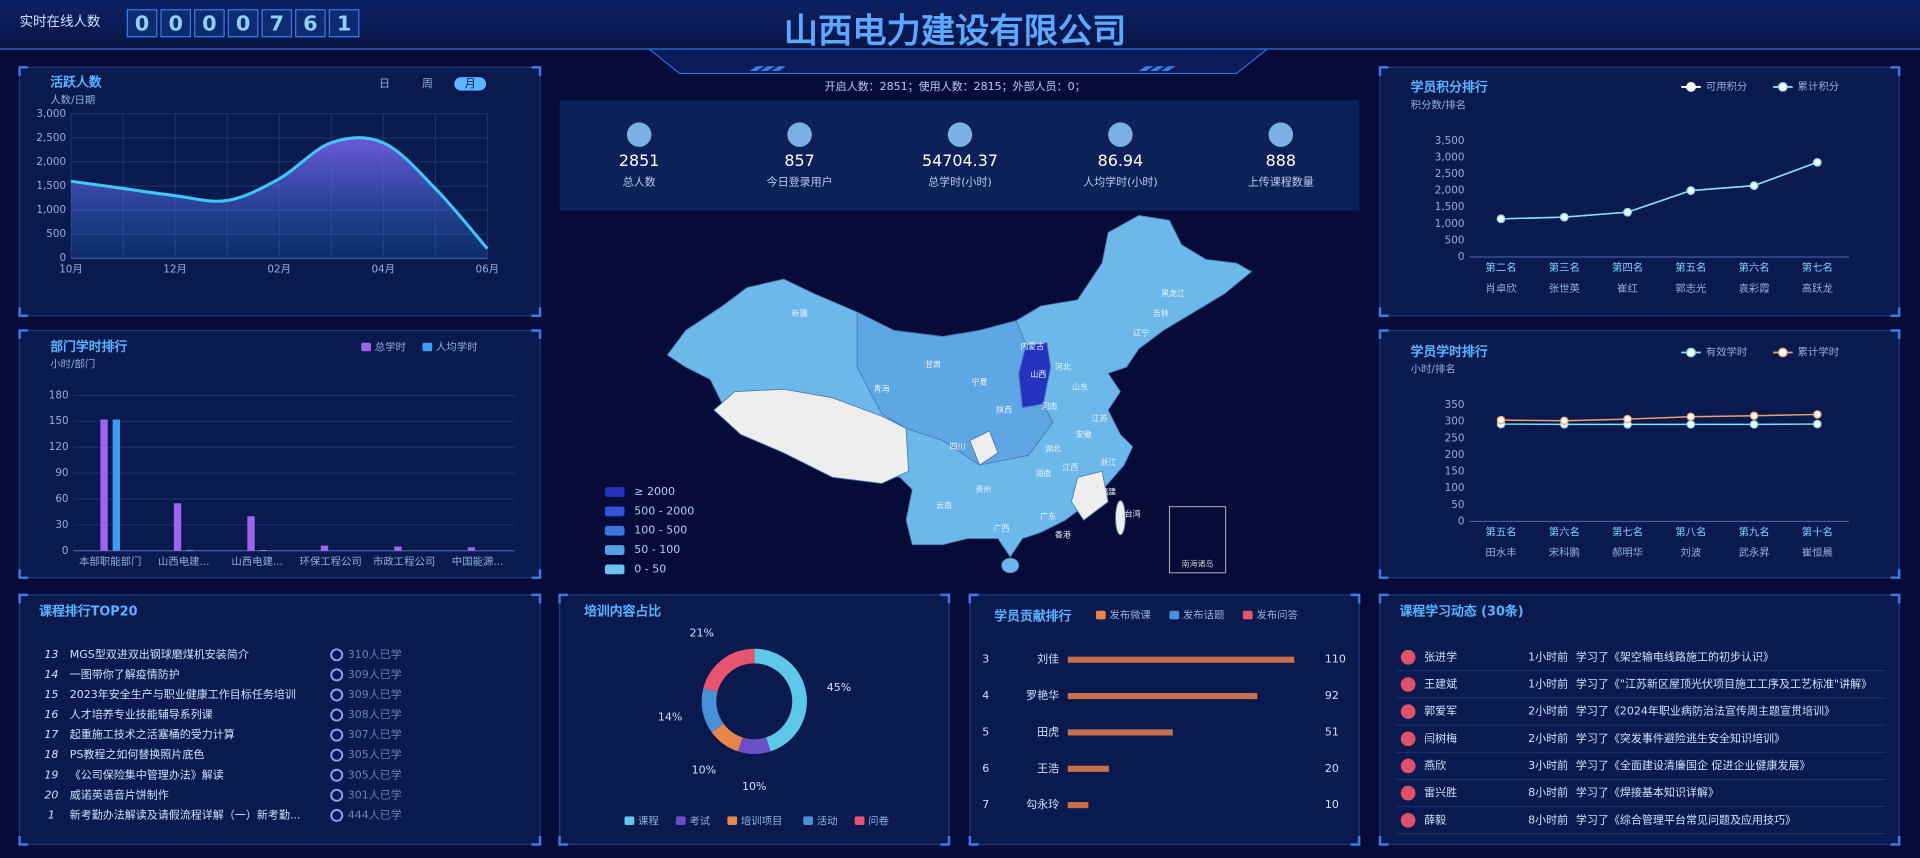 This screenshot has width=1920, height=858. I want to click on stat-label: 总人数, so click(639, 181).